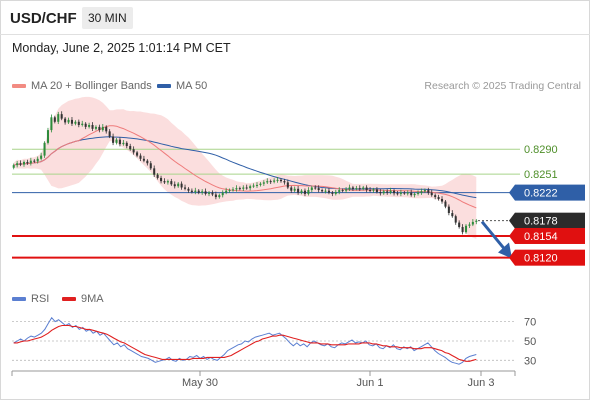 The width and height of the screenshot is (590, 400). I want to click on rsi-tick-30: 30, so click(530, 361).